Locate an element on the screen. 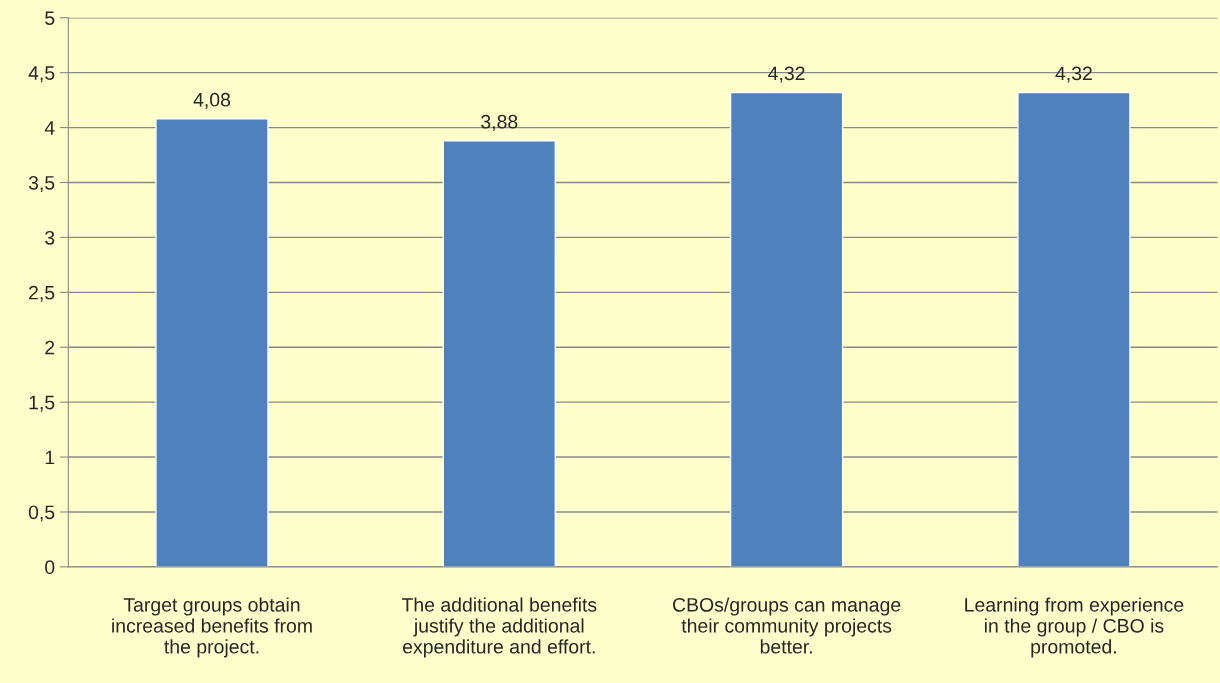 Image resolution: width=1220 pixels, height=683 pixels. y-tick-label: 1,5 is located at coordinates (42, 403).